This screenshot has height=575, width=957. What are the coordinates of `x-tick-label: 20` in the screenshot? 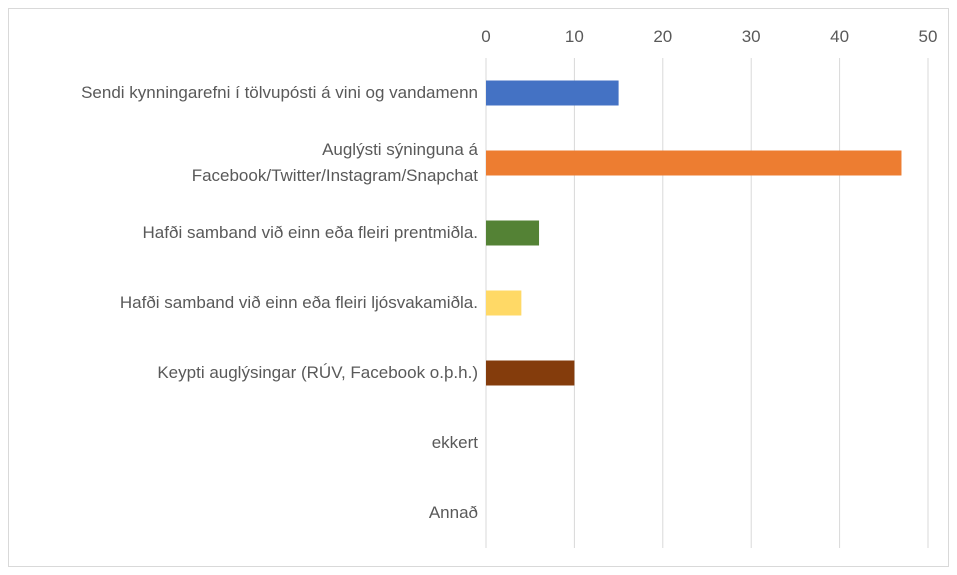 It's located at (663, 36).